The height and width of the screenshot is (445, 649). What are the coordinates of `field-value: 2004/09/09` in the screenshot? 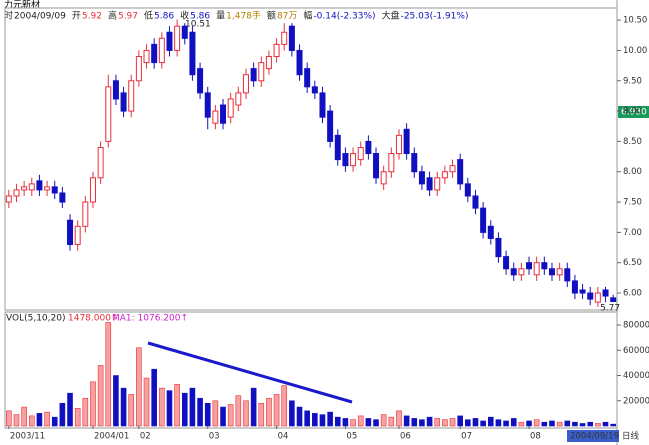 It's located at (40, 17).